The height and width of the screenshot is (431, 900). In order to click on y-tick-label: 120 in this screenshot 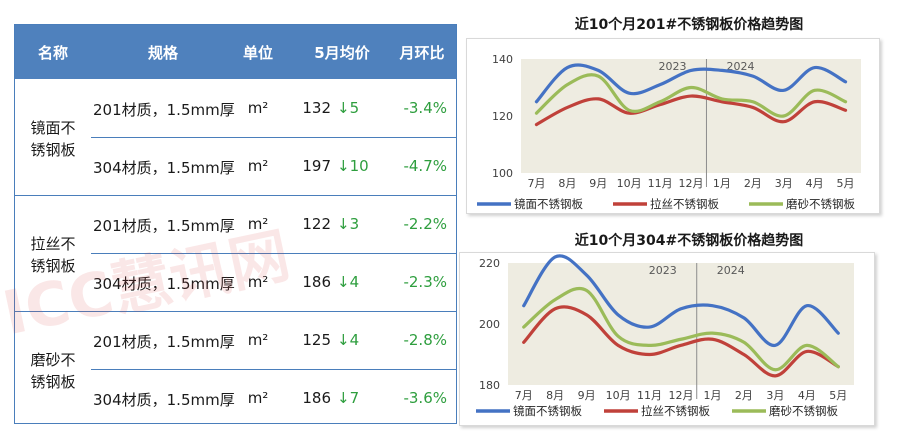, I will do `click(502, 116)`.